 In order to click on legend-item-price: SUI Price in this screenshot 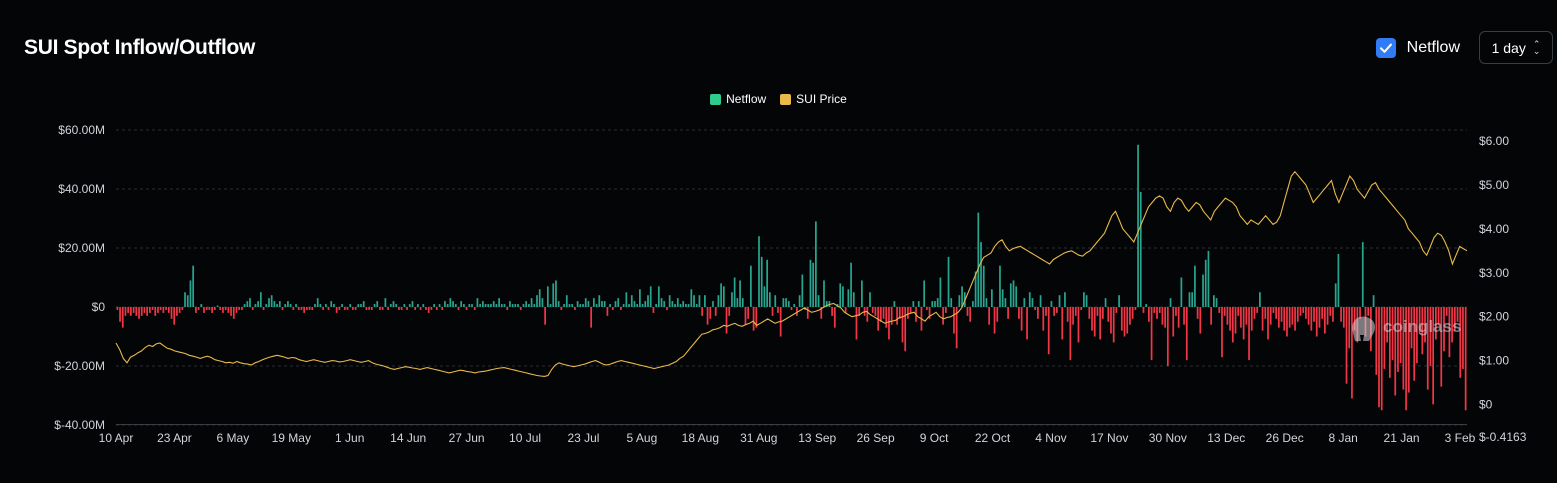, I will do `click(813, 99)`.